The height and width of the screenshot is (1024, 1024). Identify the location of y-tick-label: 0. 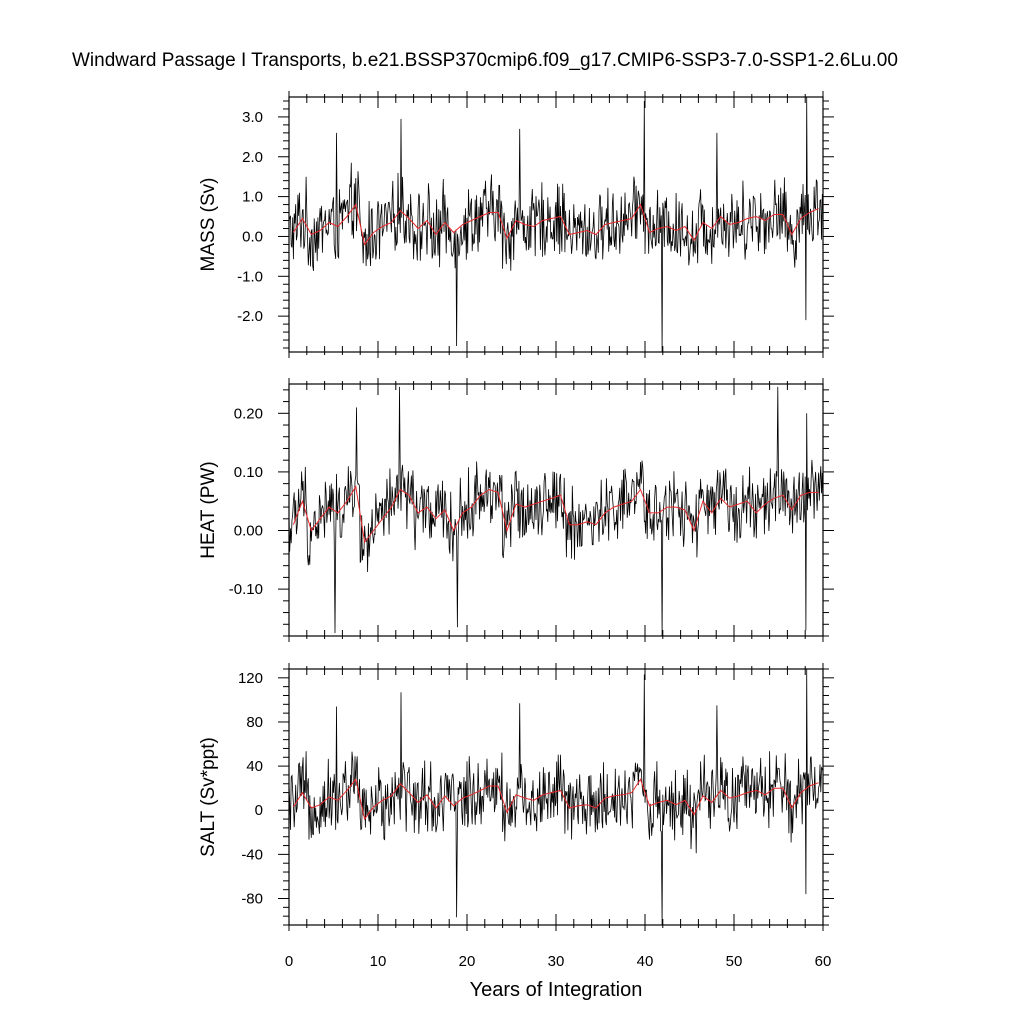
(259, 810).